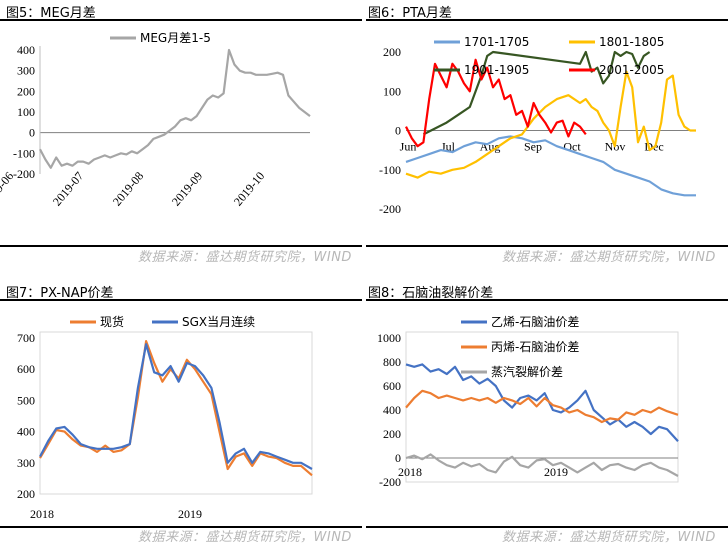 The image size is (728, 547). I want to click on panel-title: 图6：PTA月差, so click(410, 13).